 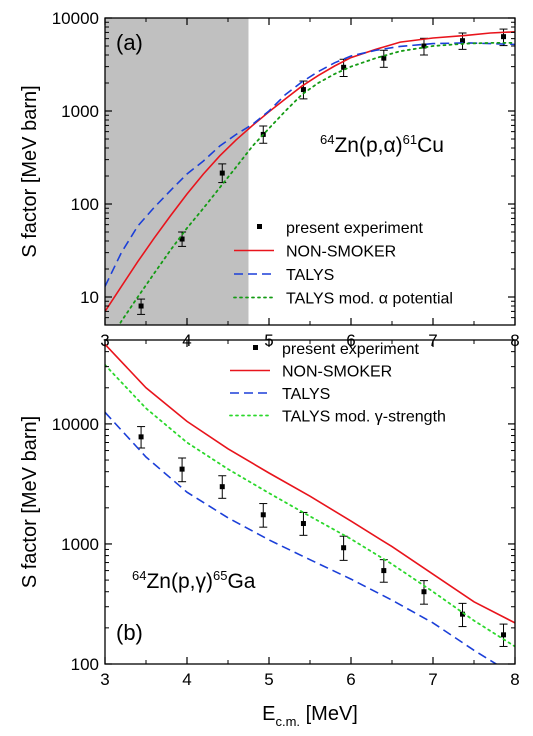 What do you see at coordinates (89, 297) in the screenshot?
I see `y-tick-label: 10` at bounding box center [89, 297].